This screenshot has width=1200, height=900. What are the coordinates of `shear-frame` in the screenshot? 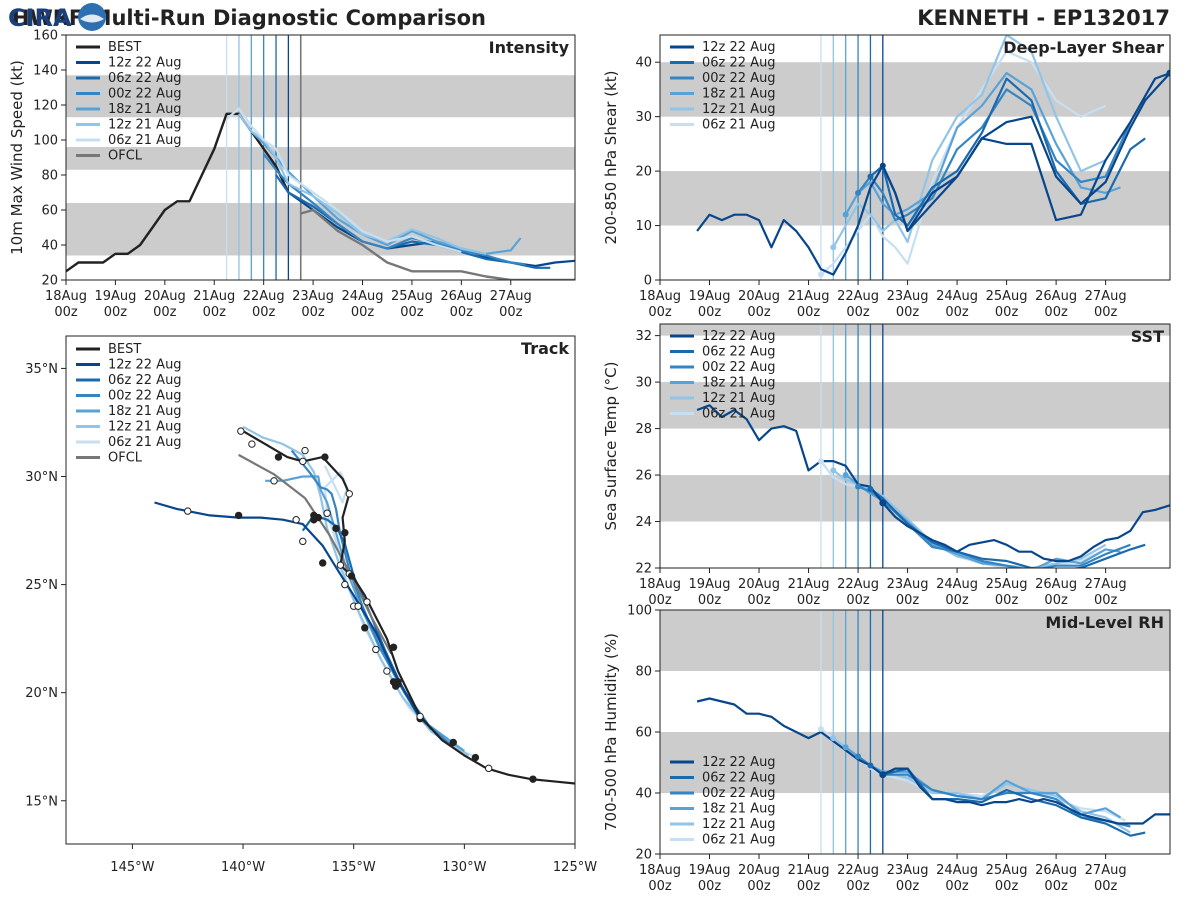 It's located at (915, 157).